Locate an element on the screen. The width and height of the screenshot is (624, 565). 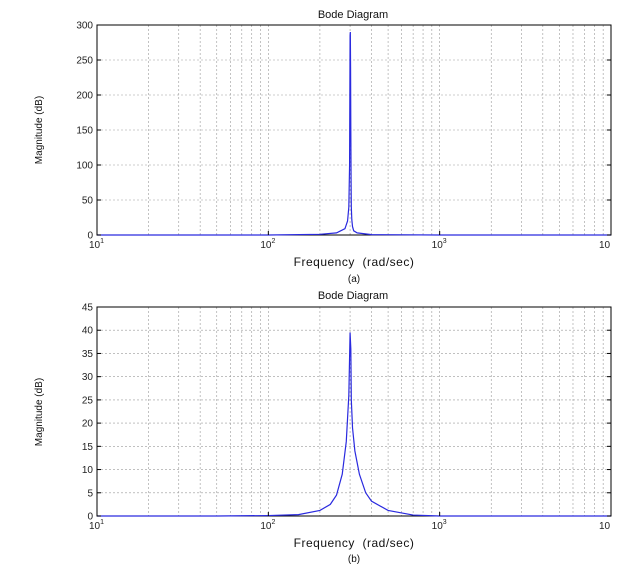
panel-b-ylabel: Magnitude (dB) is located at coordinates (39, 412).